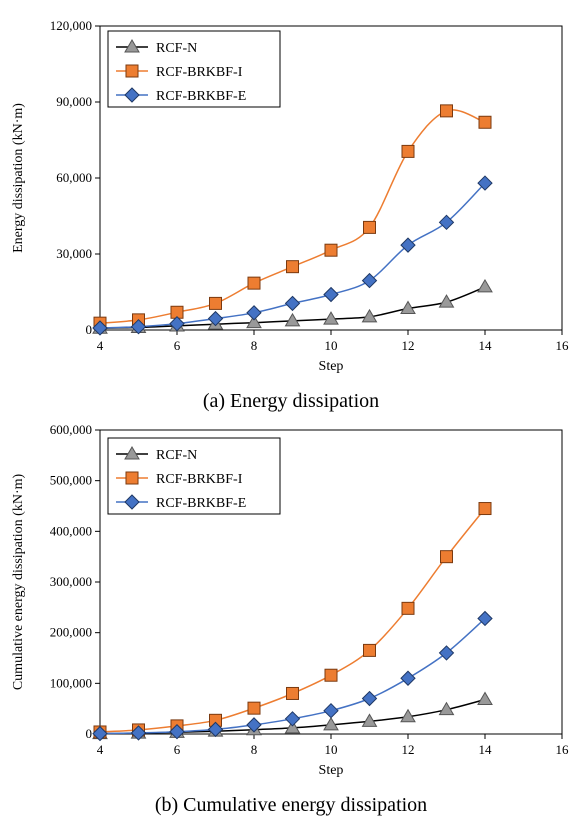 This screenshot has height=829, width=582. Describe the element at coordinates (177, 345) in the screenshot. I see `x-tick-label: 6` at that location.